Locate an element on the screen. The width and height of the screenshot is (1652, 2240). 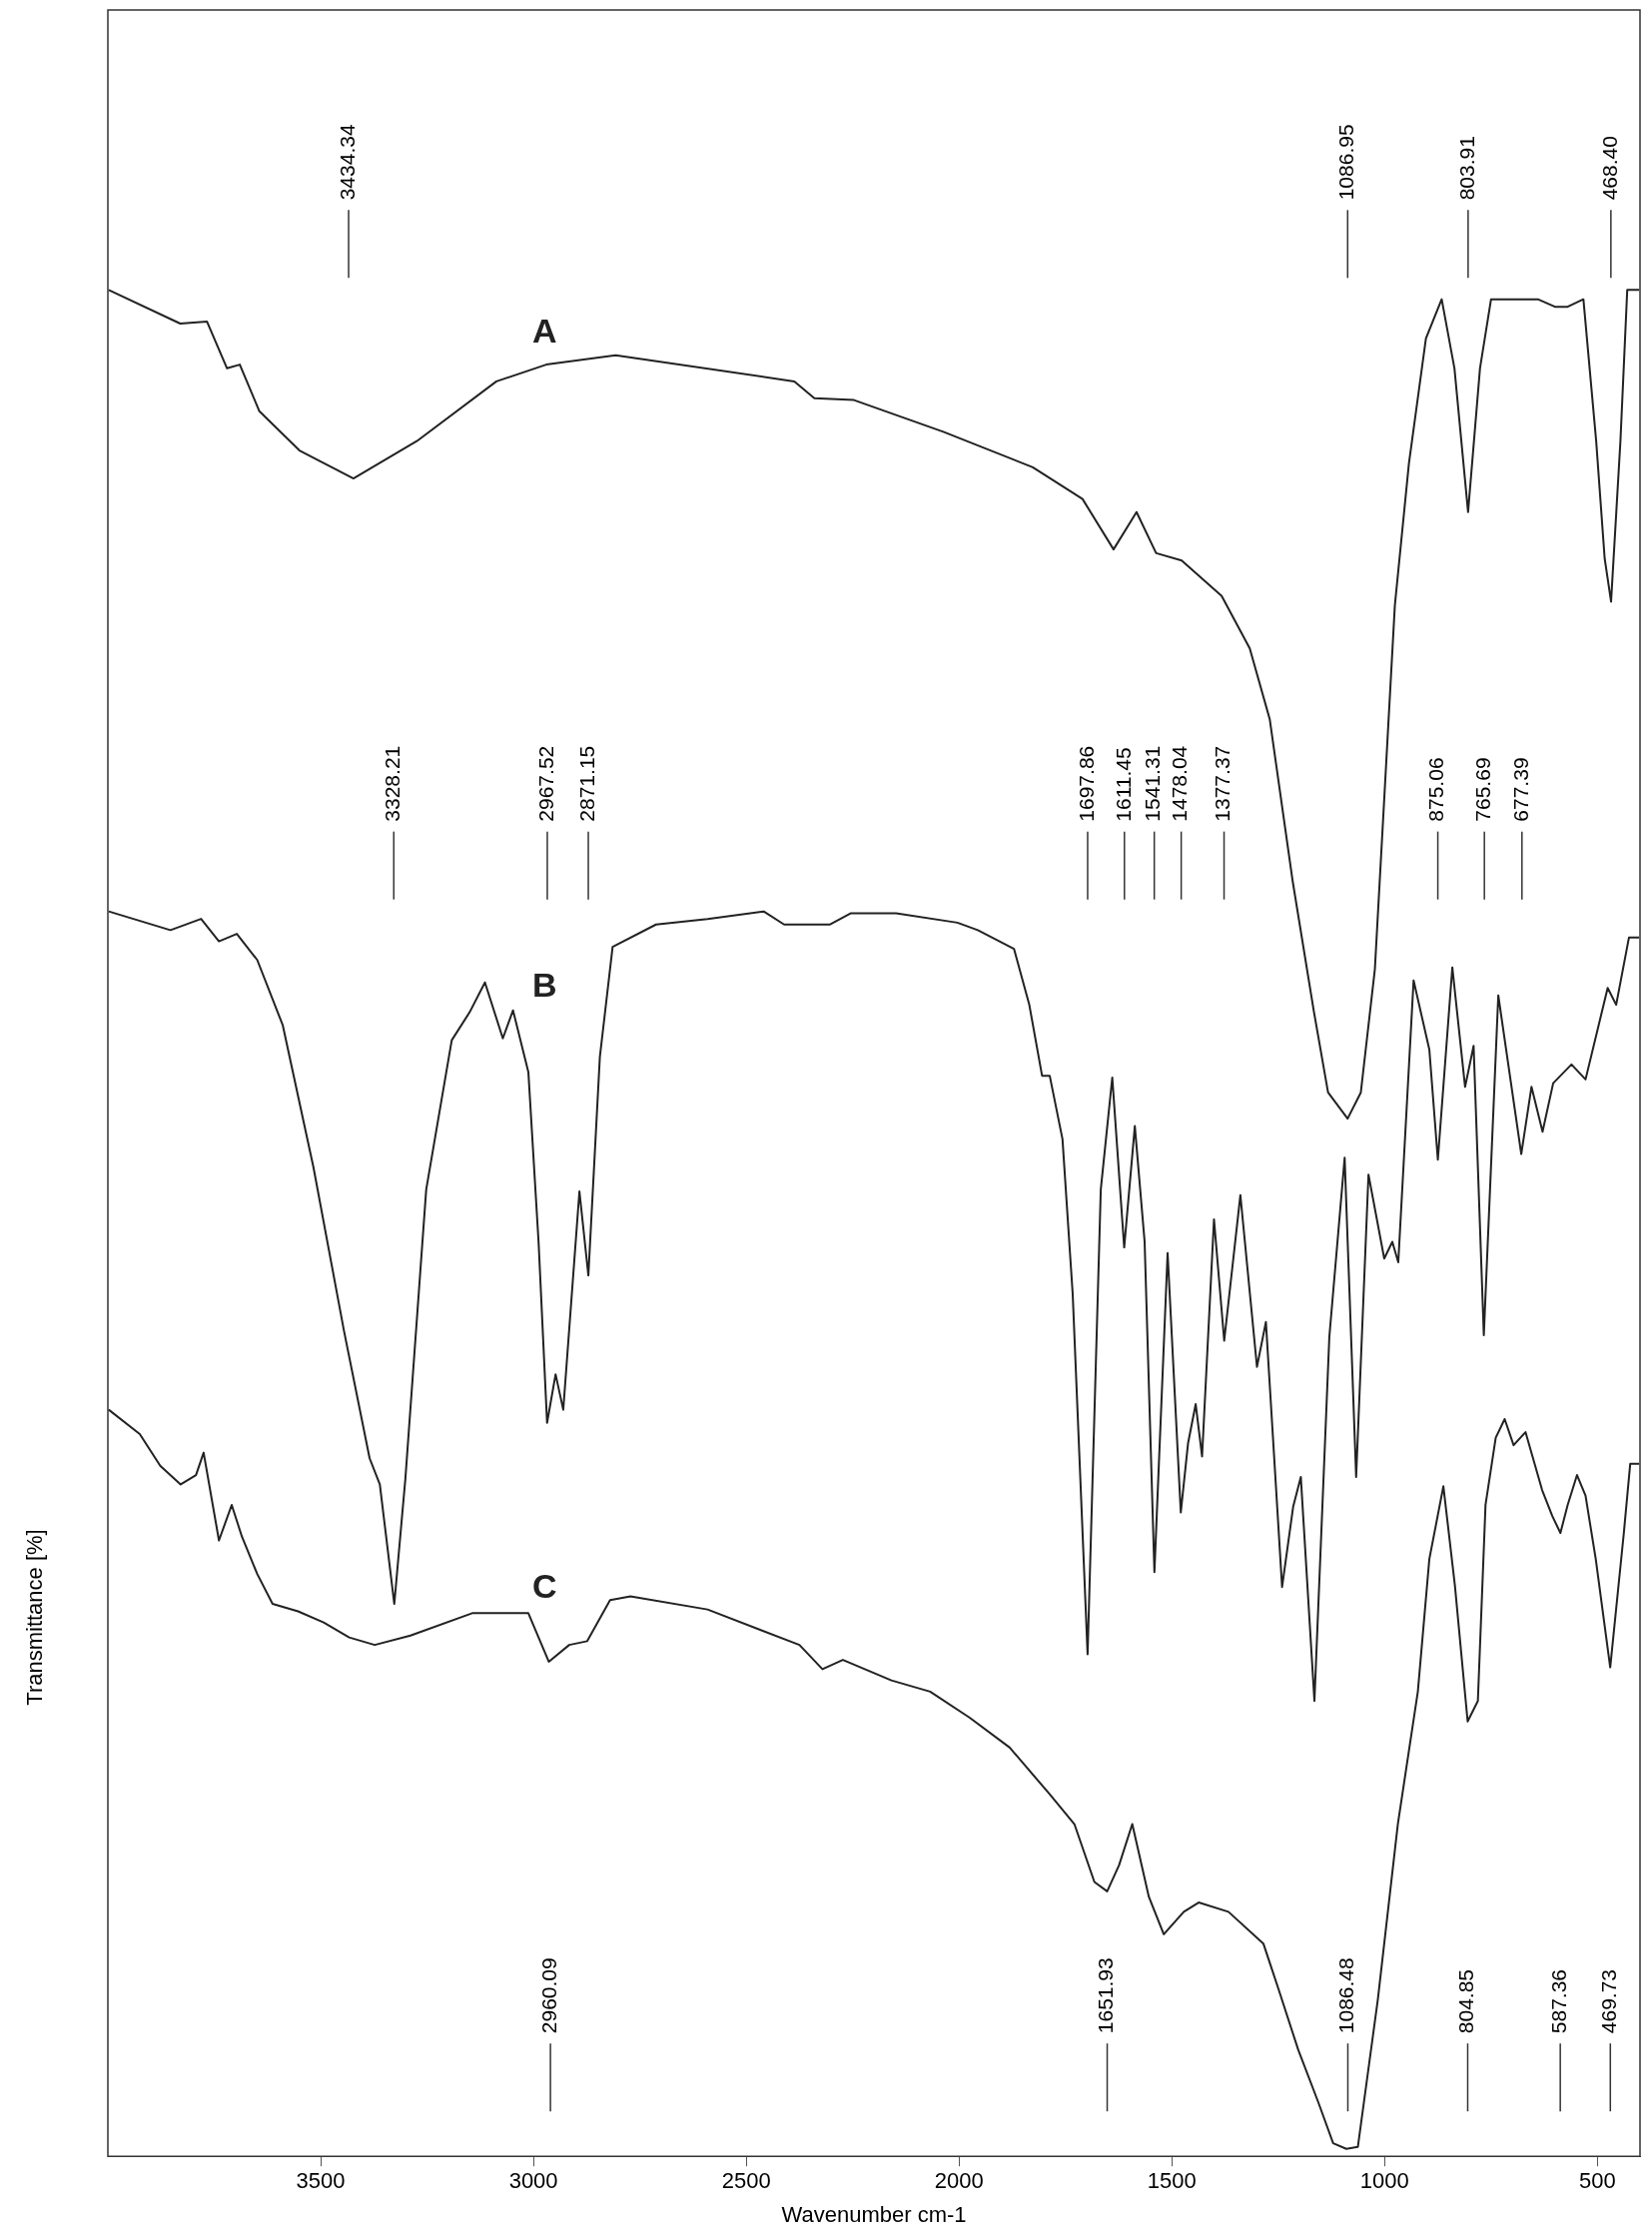
x-axis-title: Wavenumber cm-1 is located at coordinates (874, 2214).